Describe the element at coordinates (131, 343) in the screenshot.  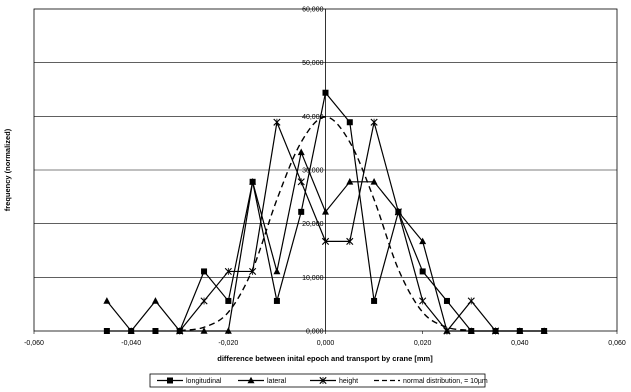
I see `x-tick-label: -0,040` at that location.